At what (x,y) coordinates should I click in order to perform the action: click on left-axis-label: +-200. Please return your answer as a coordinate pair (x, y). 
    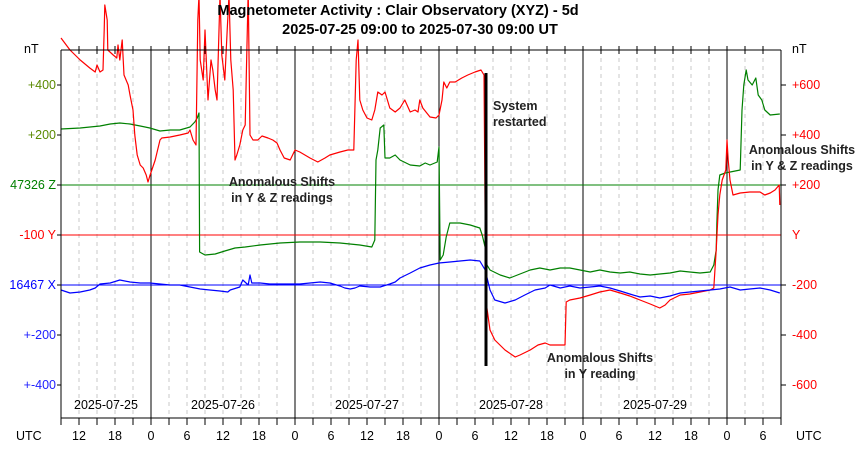
    Looking at the image, I should click on (40, 335).